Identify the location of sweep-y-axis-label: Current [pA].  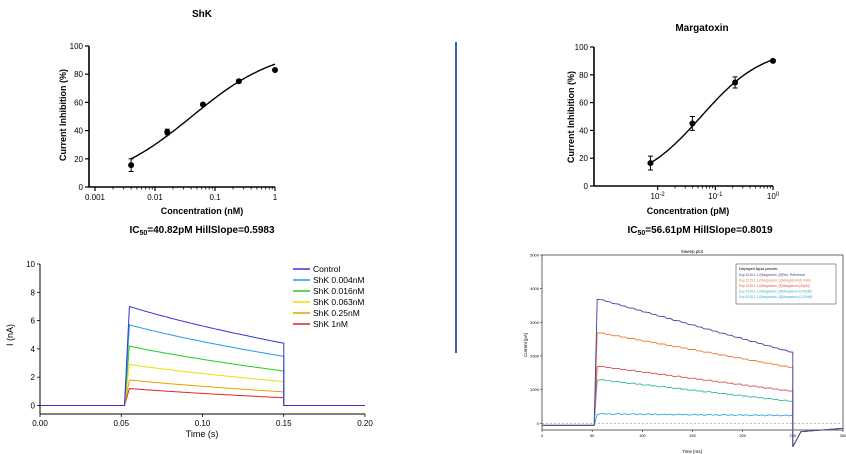
(525, 345).